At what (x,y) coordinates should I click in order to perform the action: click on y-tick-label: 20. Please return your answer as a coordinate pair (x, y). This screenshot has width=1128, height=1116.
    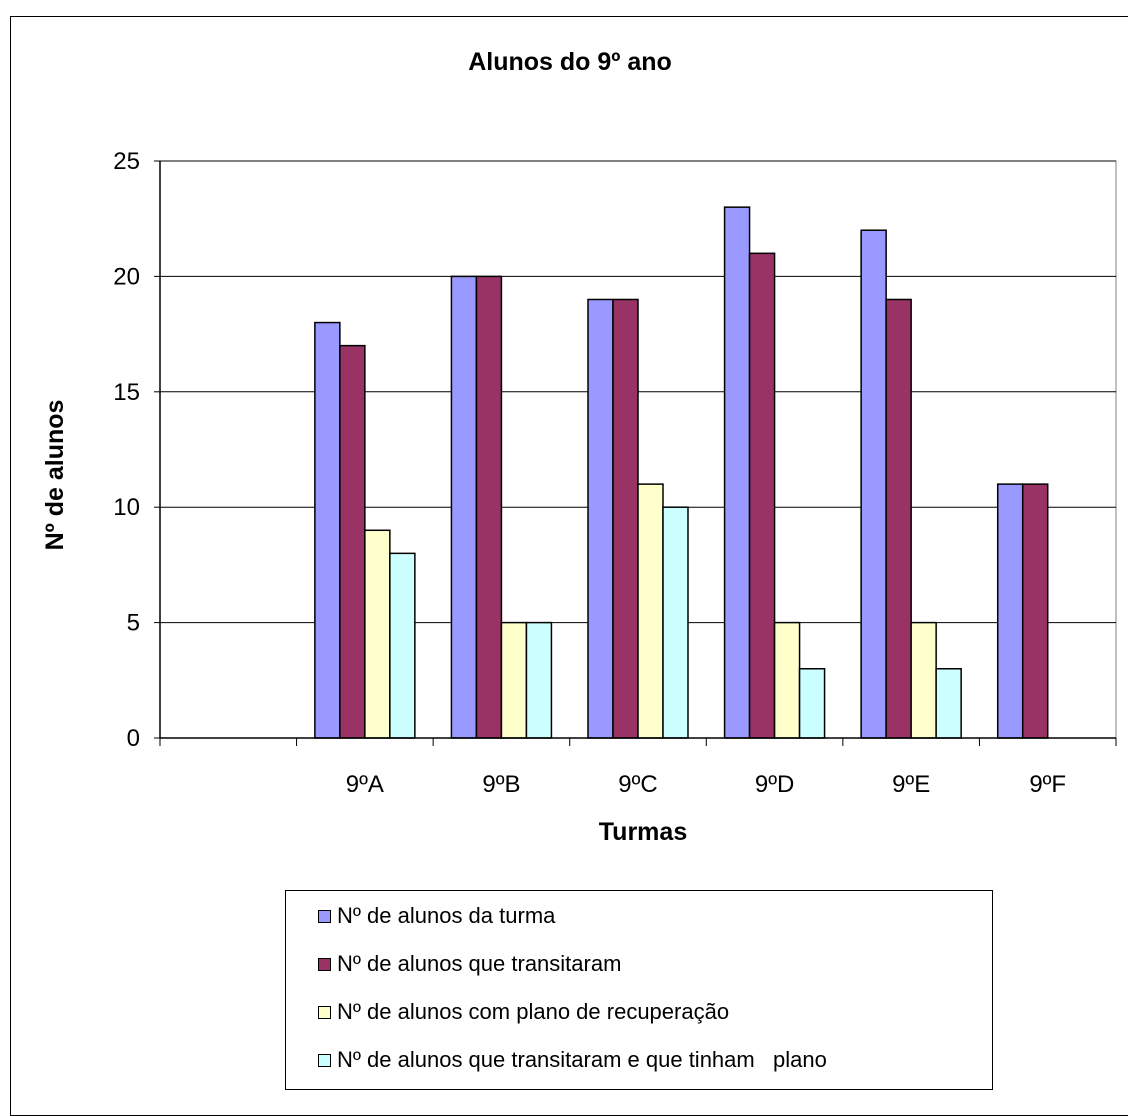
    Looking at the image, I should click on (126, 276).